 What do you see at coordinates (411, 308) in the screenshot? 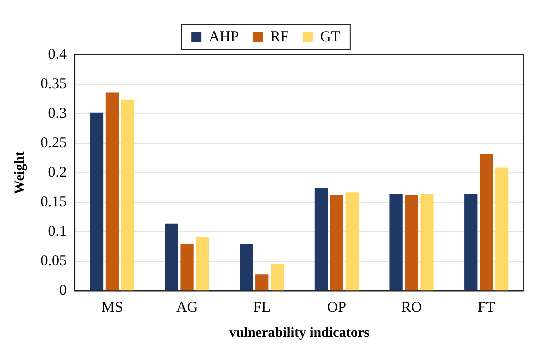
I see `x-tick-label: RO` at bounding box center [411, 308].